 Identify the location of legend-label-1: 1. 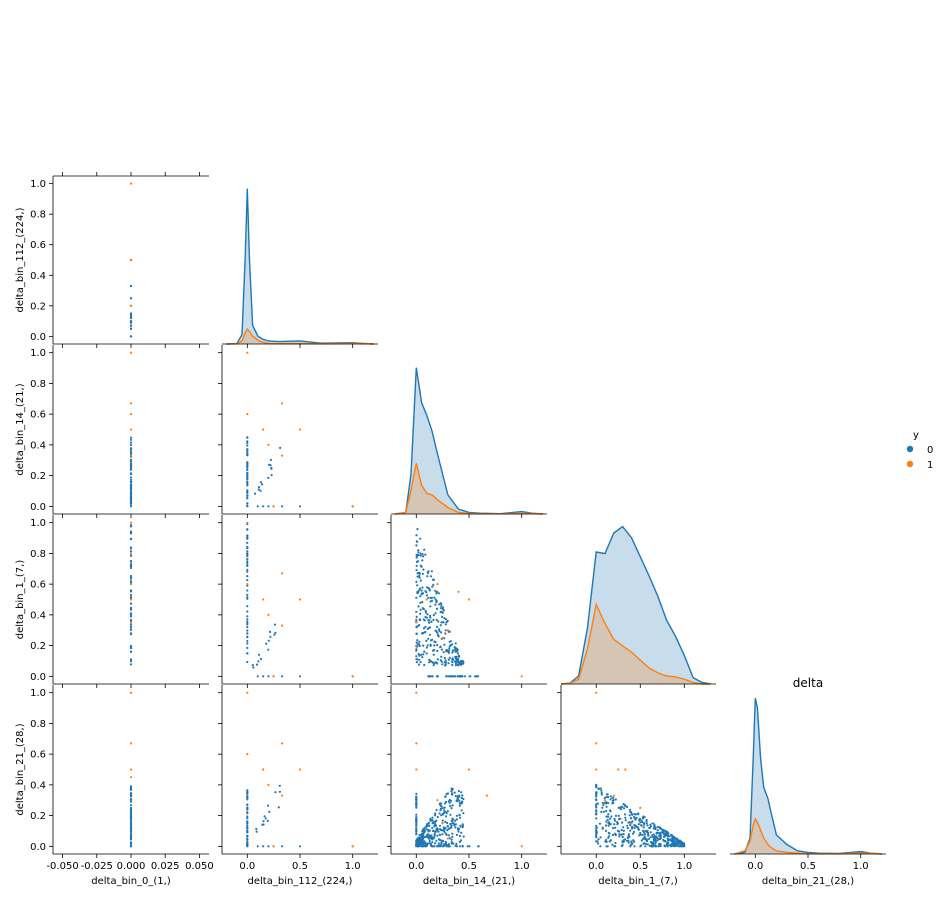
(930, 465).